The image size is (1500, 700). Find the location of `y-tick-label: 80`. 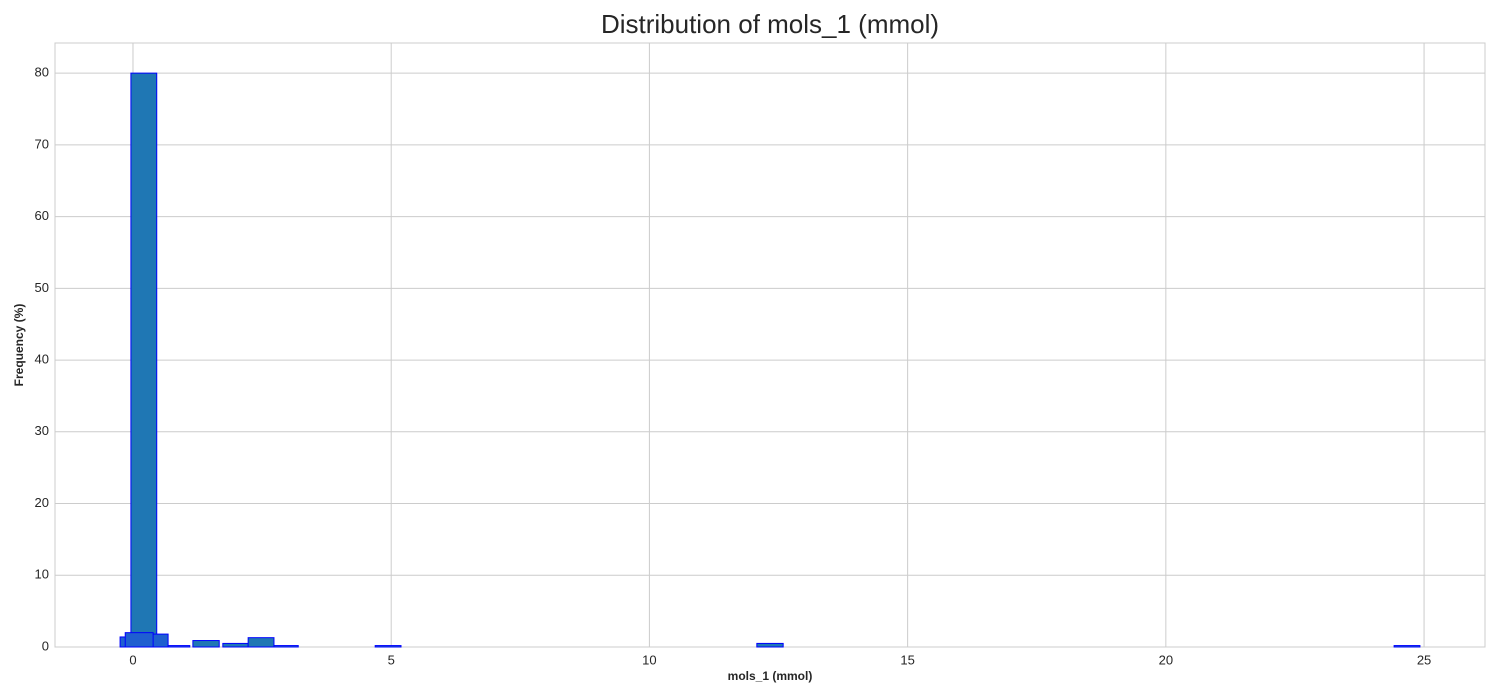

y-tick-label: 80 is located at coordinates (42, 72).